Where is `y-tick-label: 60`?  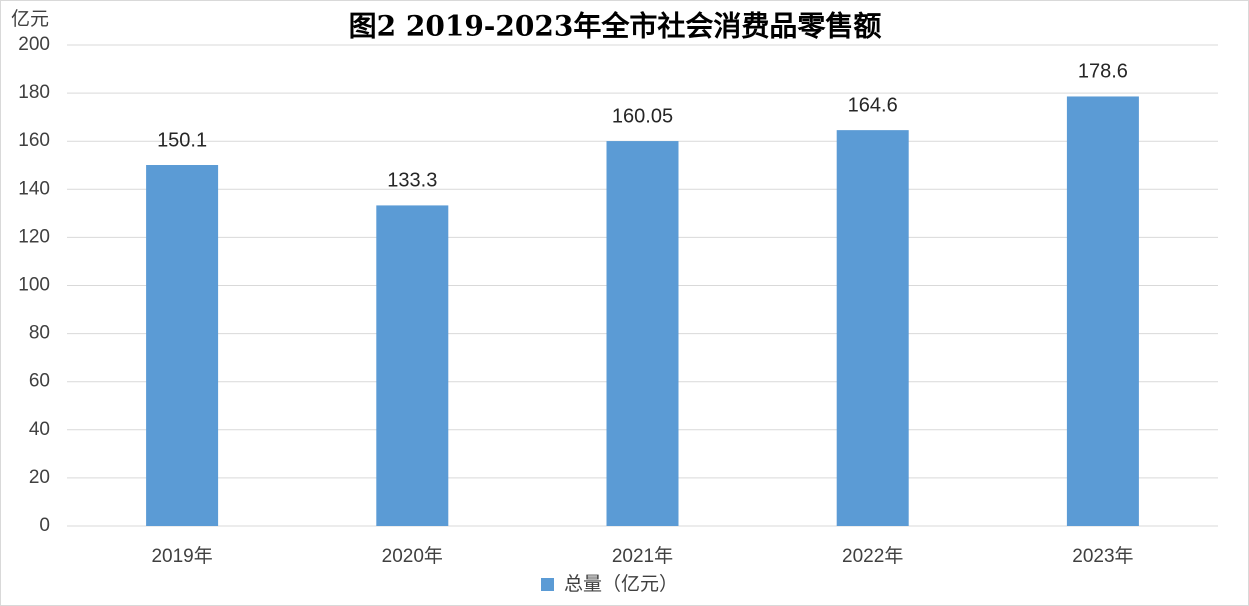 y-tick-label: 60 is located at coordinates (39, 381).